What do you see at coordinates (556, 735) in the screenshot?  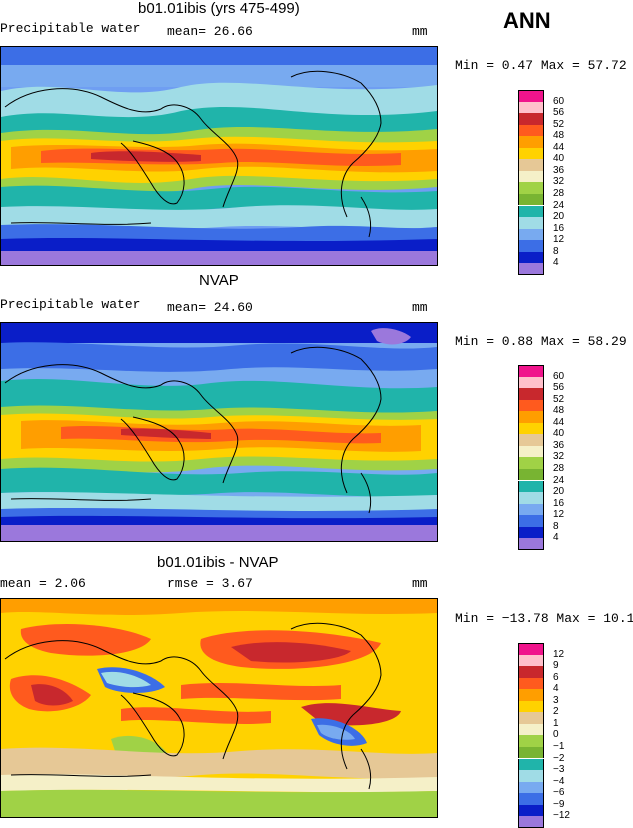 I see `colorbar-level-label: 0` at bounding box center [556, 735].